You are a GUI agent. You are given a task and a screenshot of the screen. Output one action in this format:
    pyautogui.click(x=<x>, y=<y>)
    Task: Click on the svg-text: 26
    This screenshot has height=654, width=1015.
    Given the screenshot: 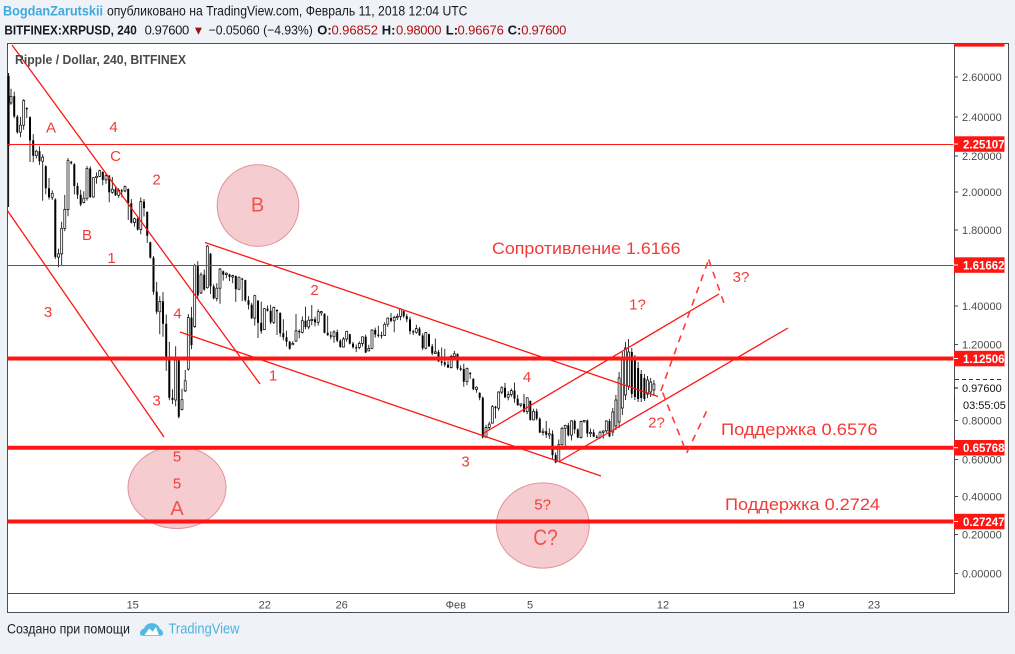 What is the action you would take?
    pyautogui.click(x=342, y=606)
    